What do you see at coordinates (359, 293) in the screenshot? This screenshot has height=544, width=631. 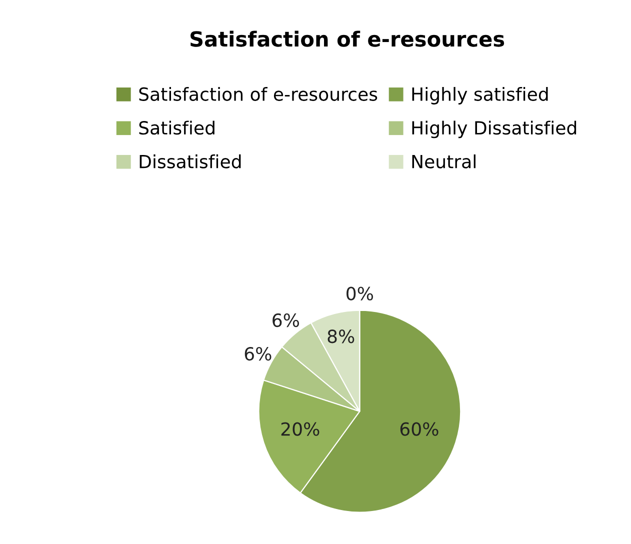 I see `text: 0%` at bounding box center [359, 293].